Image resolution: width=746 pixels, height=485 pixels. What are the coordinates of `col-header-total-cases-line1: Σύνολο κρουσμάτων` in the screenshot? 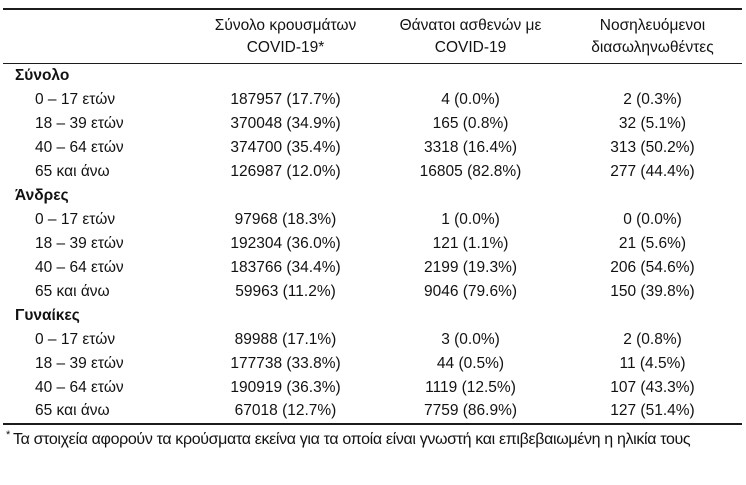 It's located at (285, 25).